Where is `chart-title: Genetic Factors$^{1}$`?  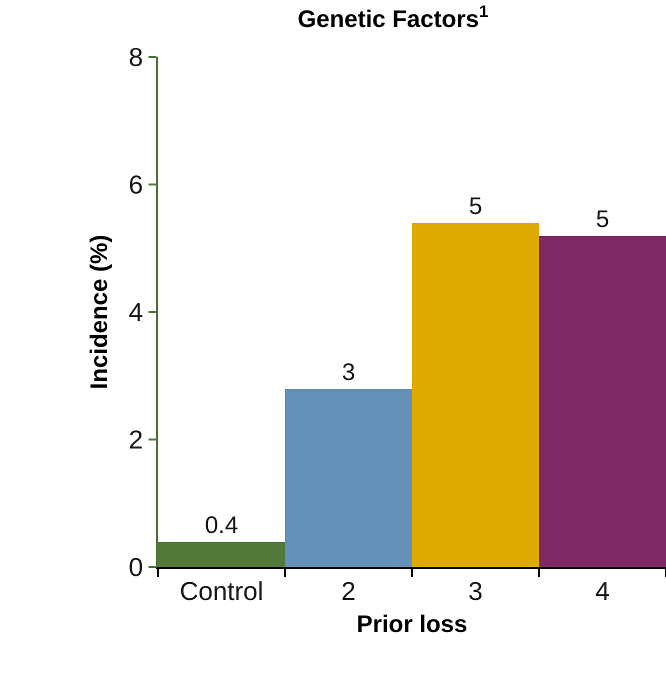 chart-title: Genetic Factors$^{1}$ is located at coordinates (393, 17).